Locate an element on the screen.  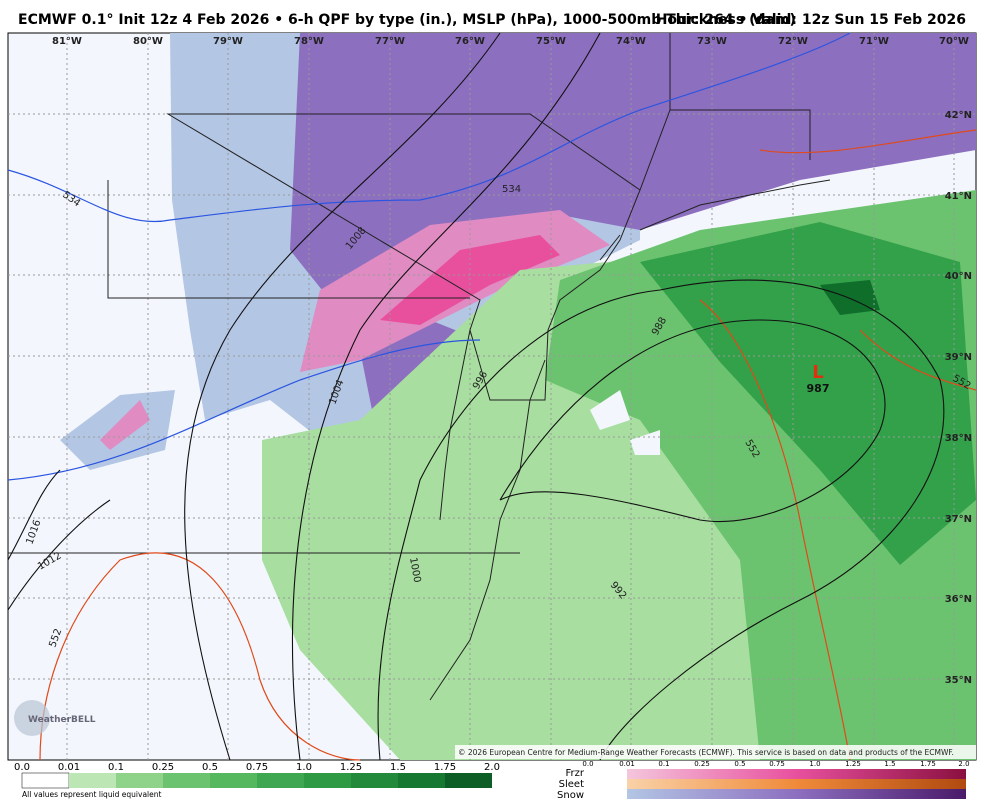
low-pressure: 987 is located at coordinates (818, 388).